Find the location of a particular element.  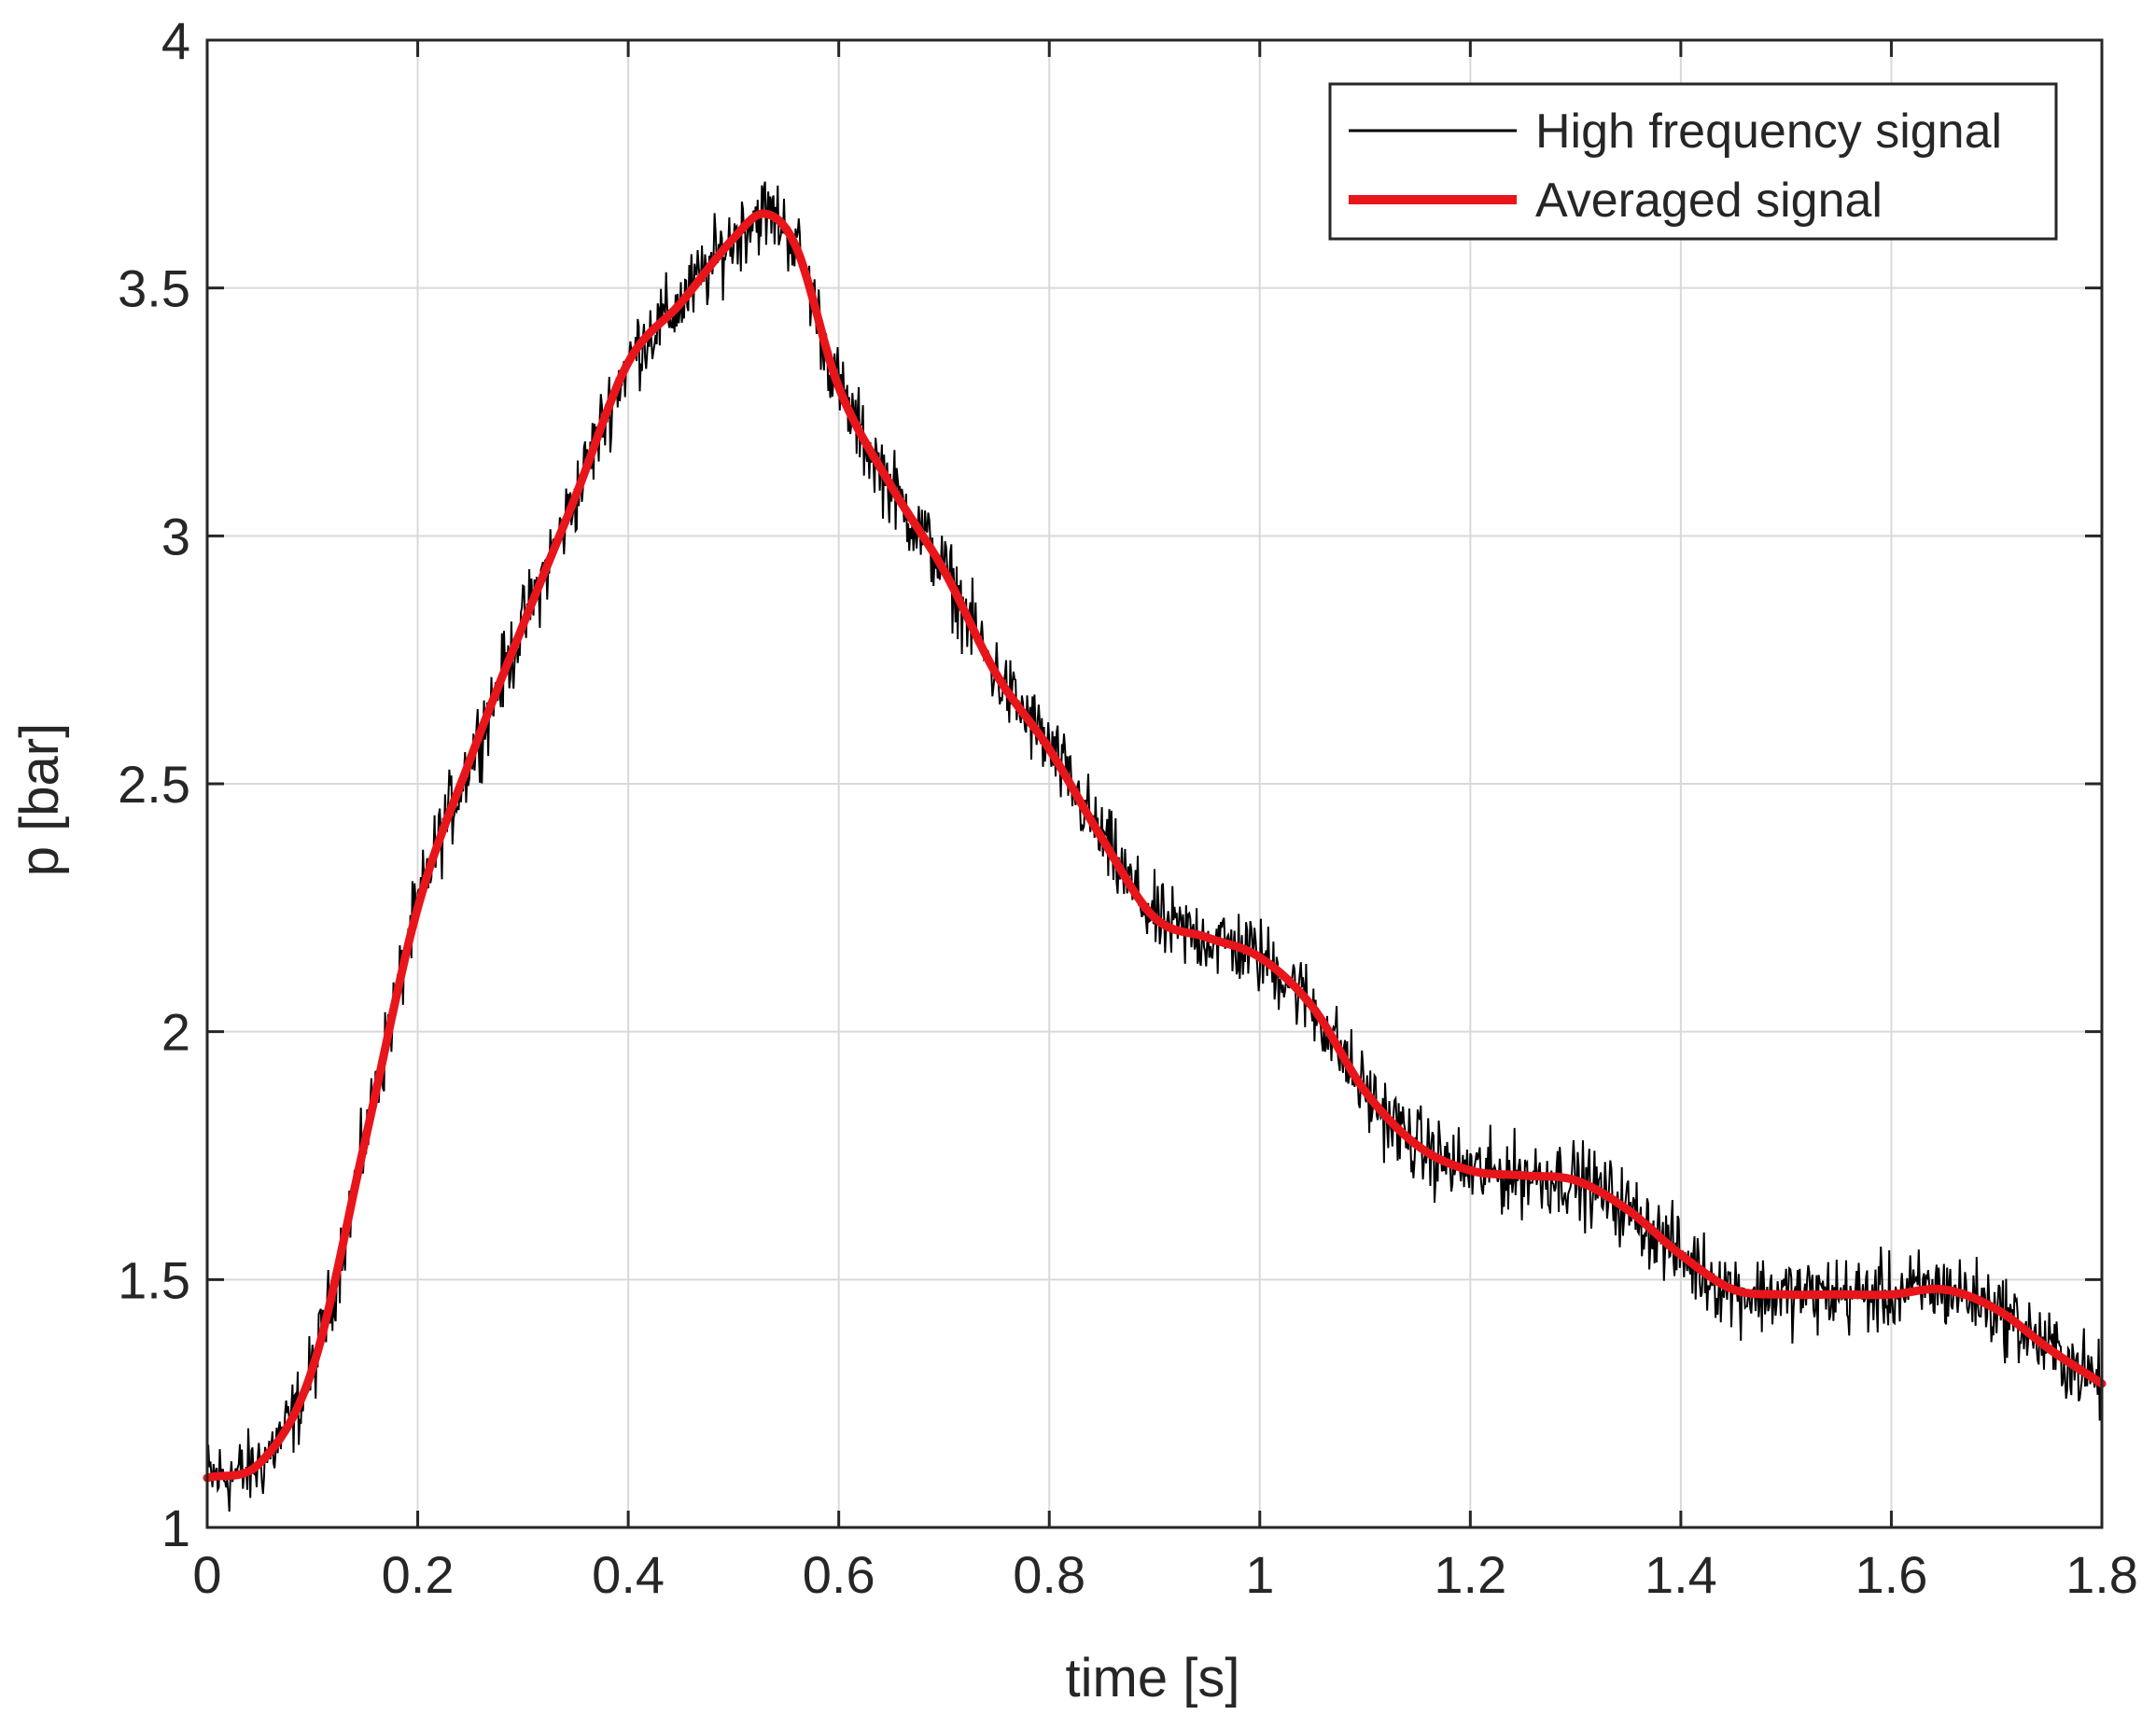

legend-label-high-frequency: High frequency signal is located at coordinates (1768, 132).